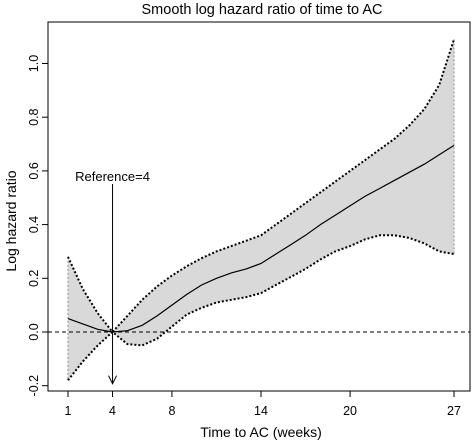 The height and width of the screenshot is (443, 472). What do you see at coordinates (112, 176) in the screenshot?
I see `reference-annotation: Reference=4` at bounding box center [112, 176].